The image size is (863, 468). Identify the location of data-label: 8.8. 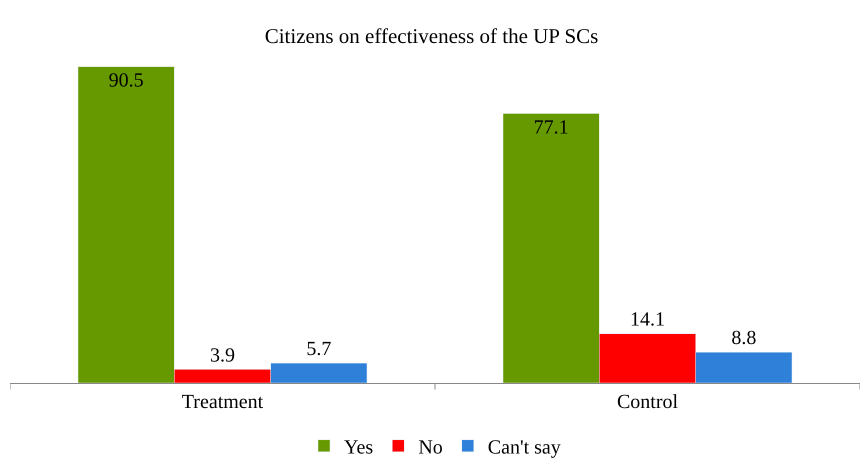
(743, 338).